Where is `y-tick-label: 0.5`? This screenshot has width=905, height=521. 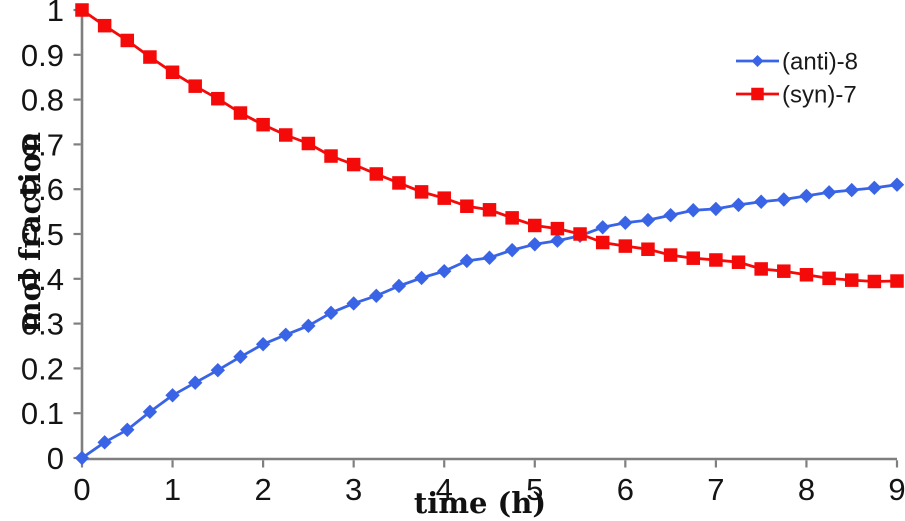
y-tick-label: 0.5 is located at coordinates (42, 234).